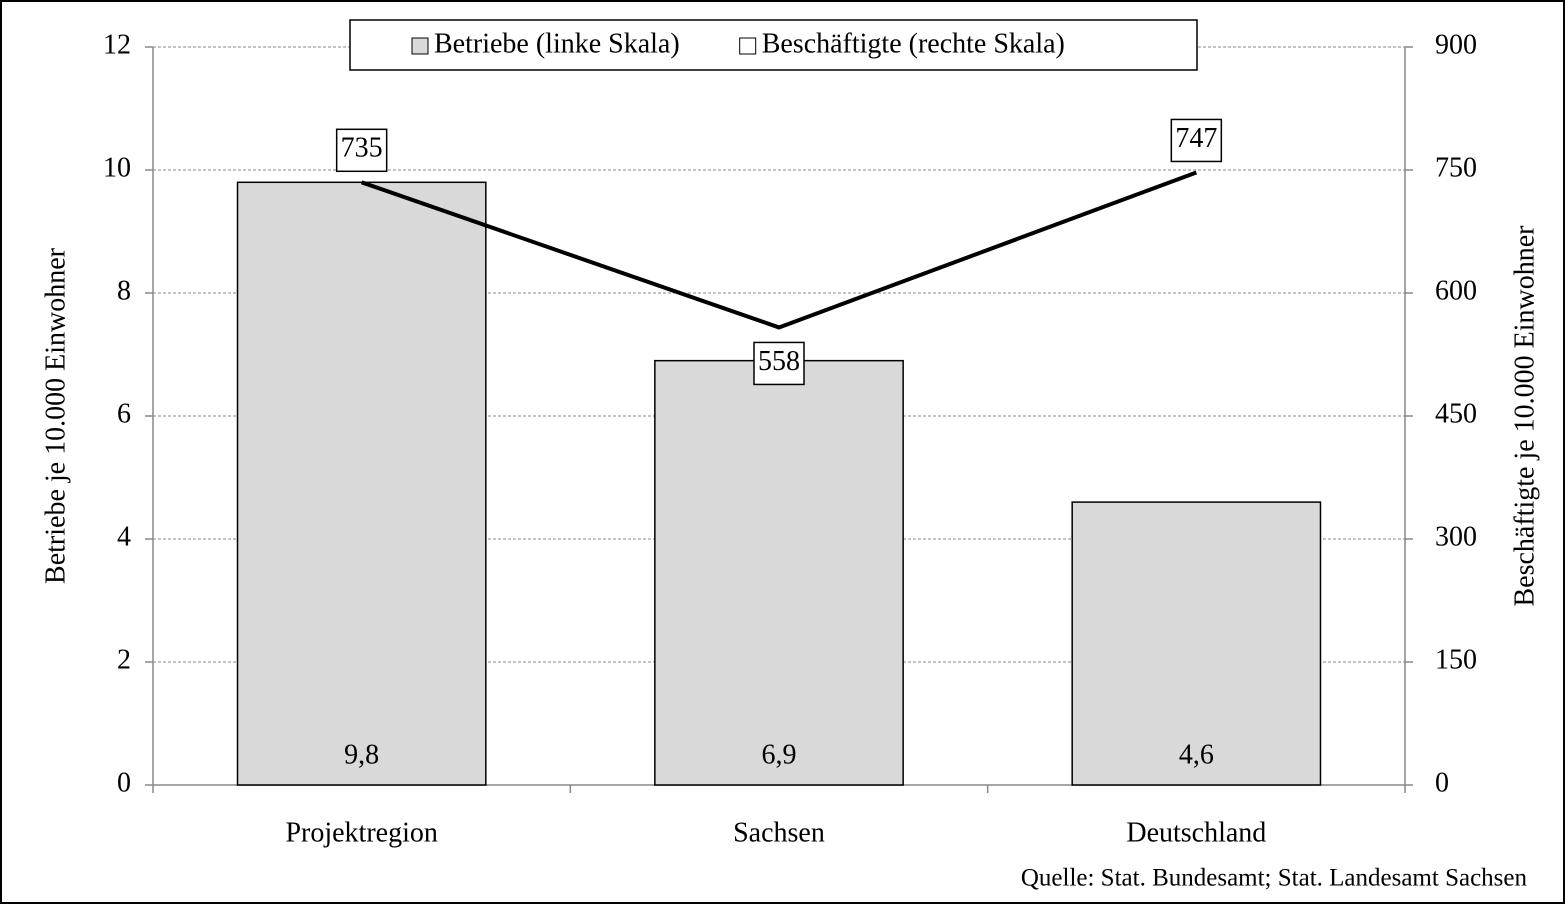  What do you see at coordinates (913, 43) in the screenshot?
I see `legend-label: Beschäftigte (rechte Skala)` at bounding box center [913, 43].